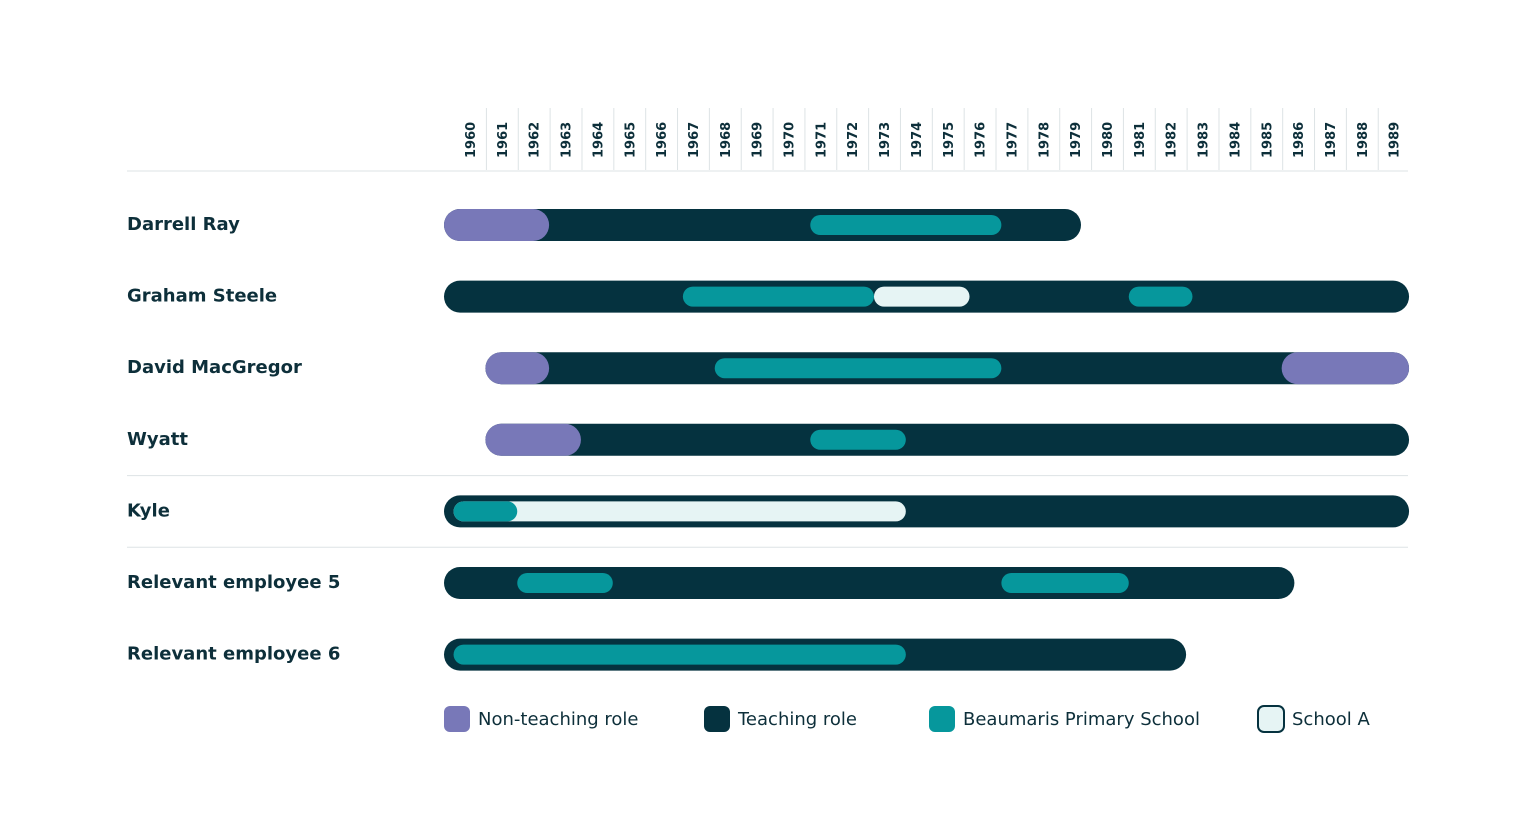  Describe the element at coordinates (558, 719) in the screenshot. I see `legend-label: Non-teaching role` at that location.